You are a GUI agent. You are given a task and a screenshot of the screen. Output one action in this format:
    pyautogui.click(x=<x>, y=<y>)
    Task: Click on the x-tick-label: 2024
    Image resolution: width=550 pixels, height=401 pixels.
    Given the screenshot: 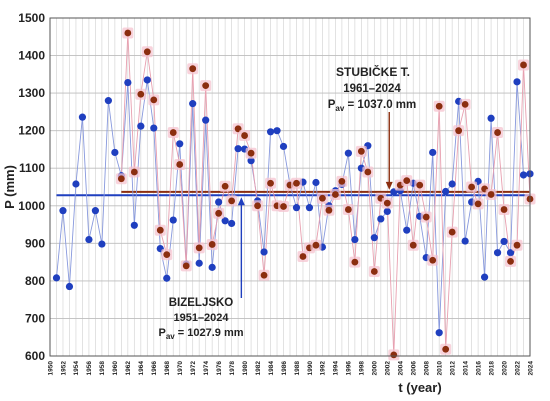 What is the action you would take?
    pyautogui.click(x=530, y=368)
    